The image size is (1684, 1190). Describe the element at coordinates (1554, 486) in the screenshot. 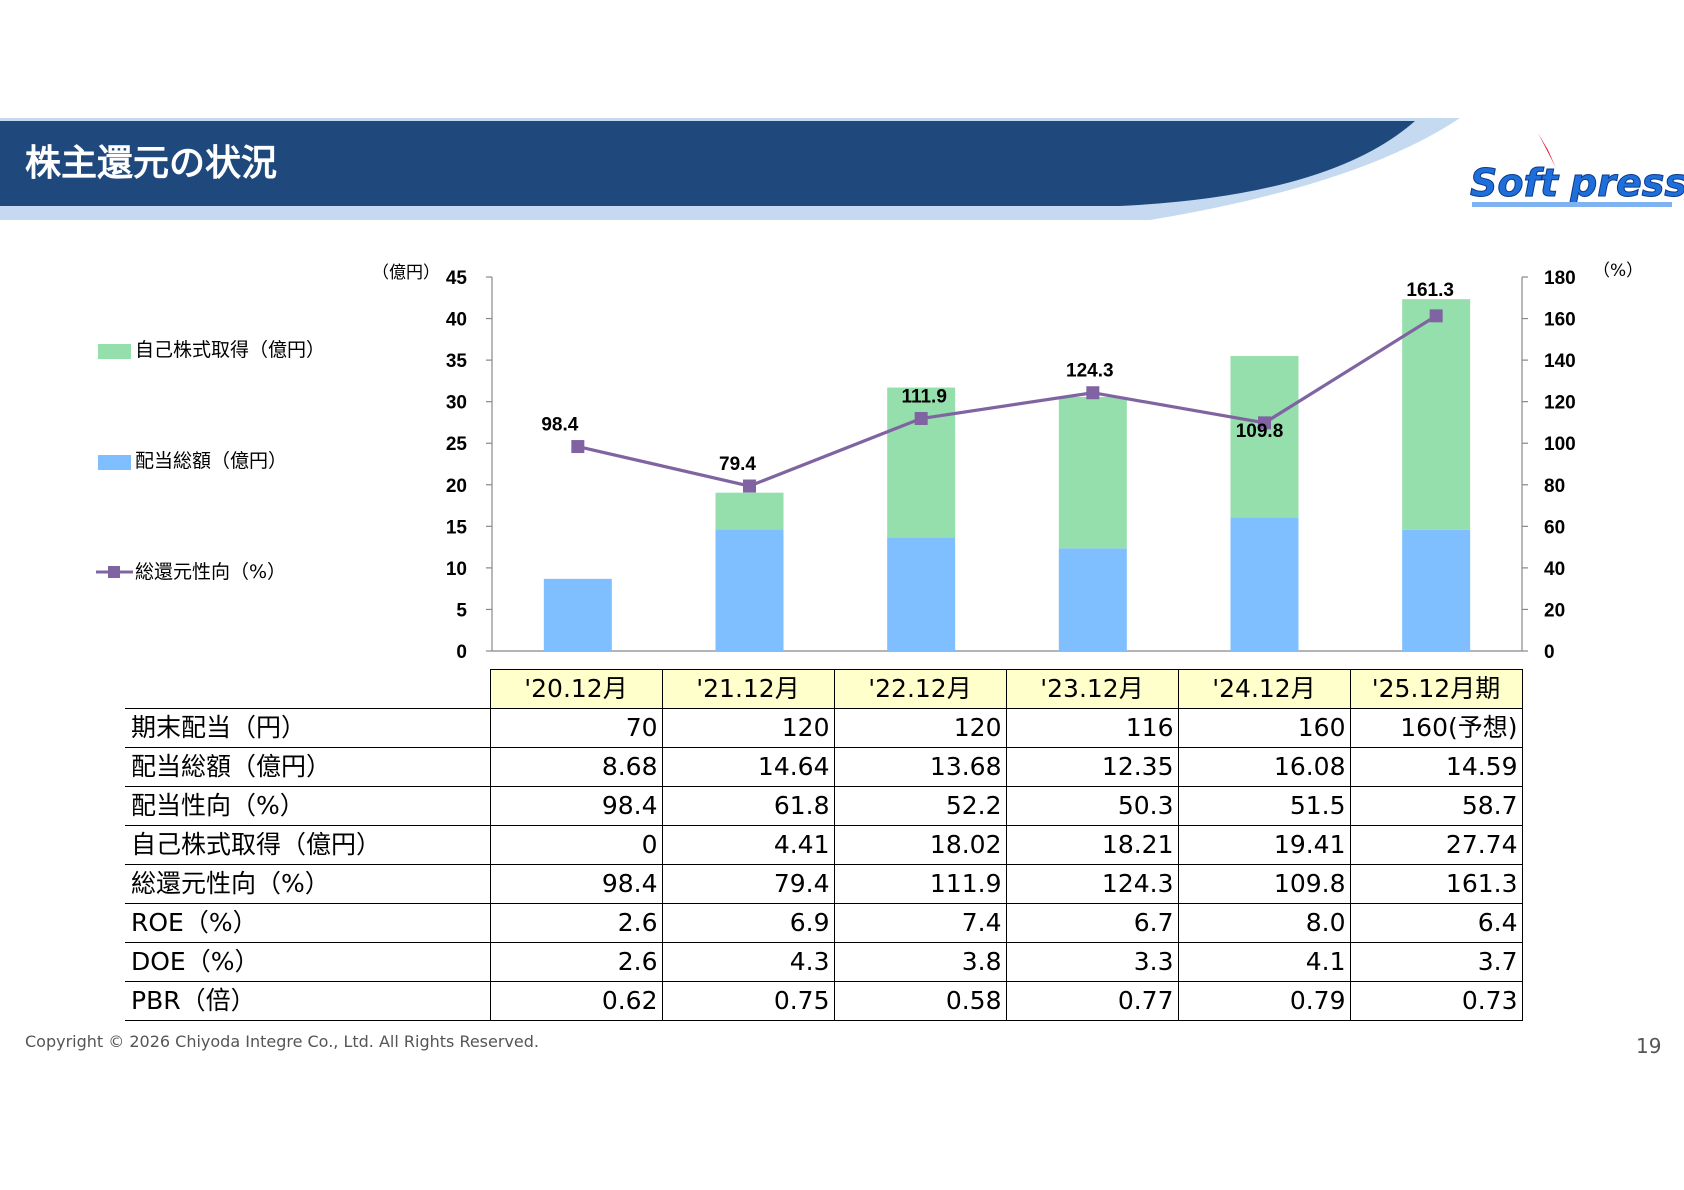

I see `right-tick-label: 80` at that location.